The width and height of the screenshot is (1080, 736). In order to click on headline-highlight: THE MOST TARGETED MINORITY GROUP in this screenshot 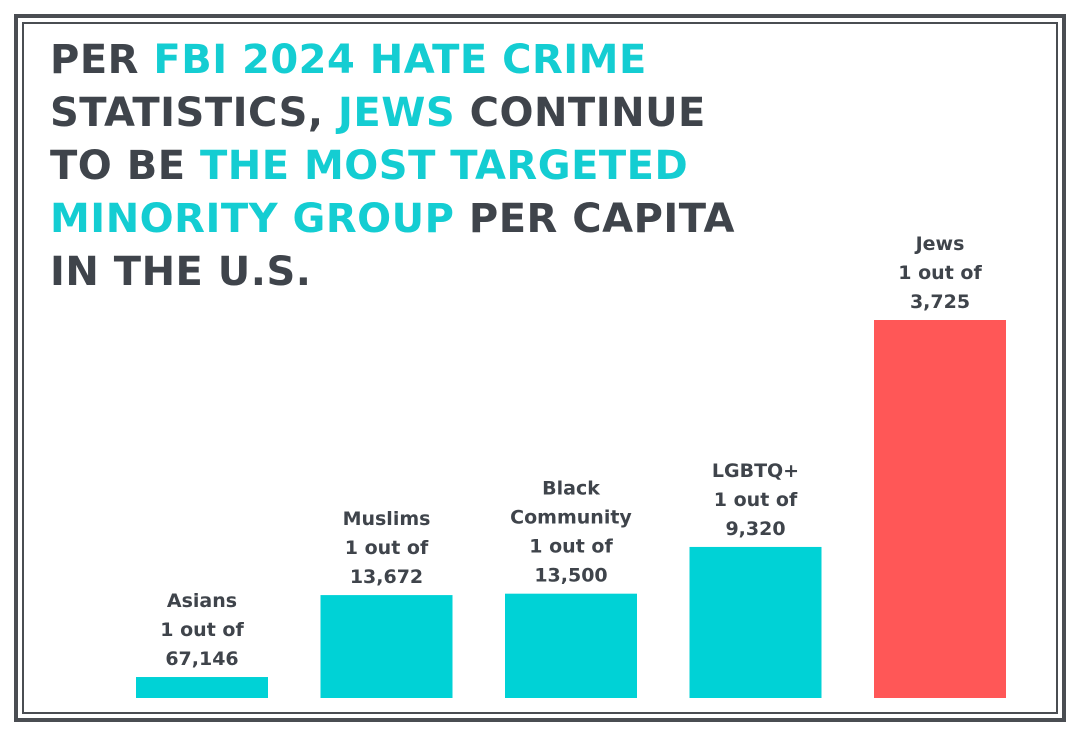, I will do `click(369, 192)`.